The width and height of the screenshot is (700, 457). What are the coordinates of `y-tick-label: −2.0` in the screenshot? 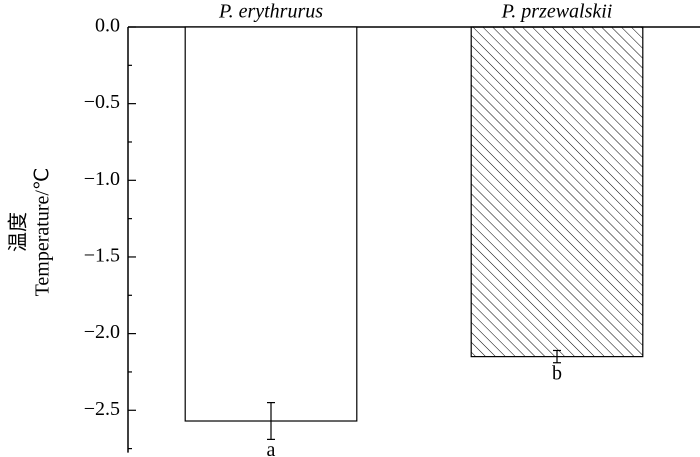 It's located at (102, 332).